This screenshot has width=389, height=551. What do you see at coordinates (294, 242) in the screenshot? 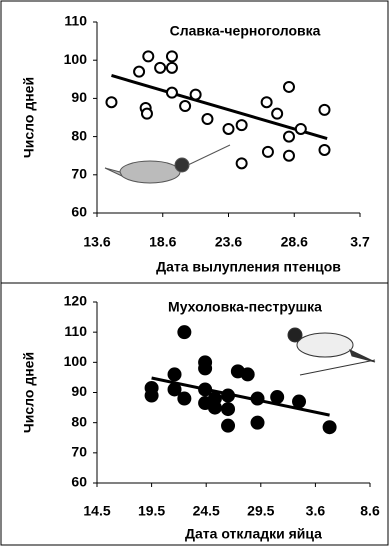
I see `x-tick-label: 28.6` at bounding box center [294, 242].